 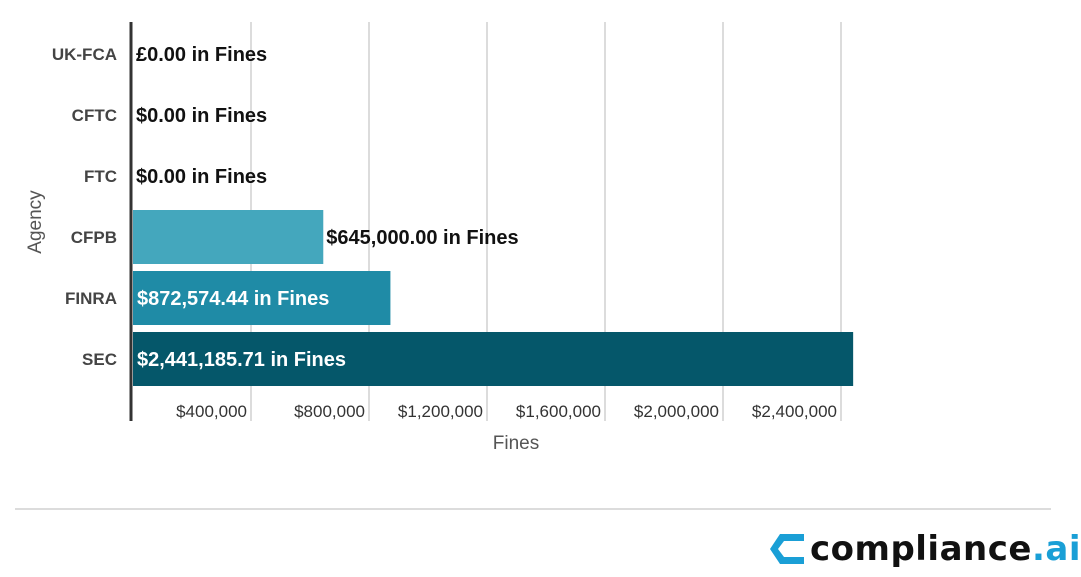 I want to click on category-label: CFPB, so click(x=94, y=237).